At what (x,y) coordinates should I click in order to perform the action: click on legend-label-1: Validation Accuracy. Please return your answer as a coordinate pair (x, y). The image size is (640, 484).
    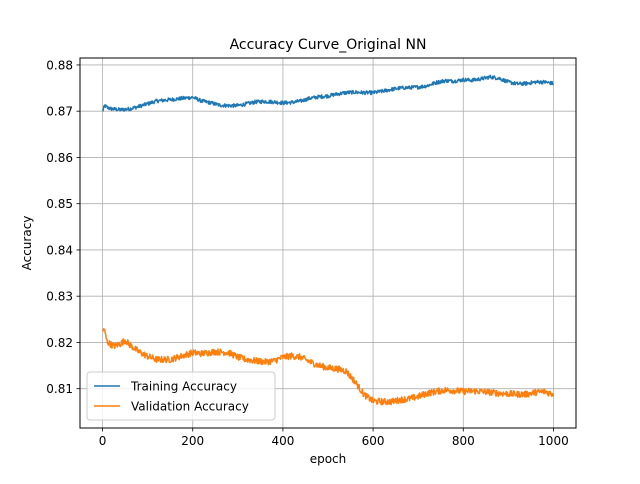
    Looking at the image, I should click on (190, 407).